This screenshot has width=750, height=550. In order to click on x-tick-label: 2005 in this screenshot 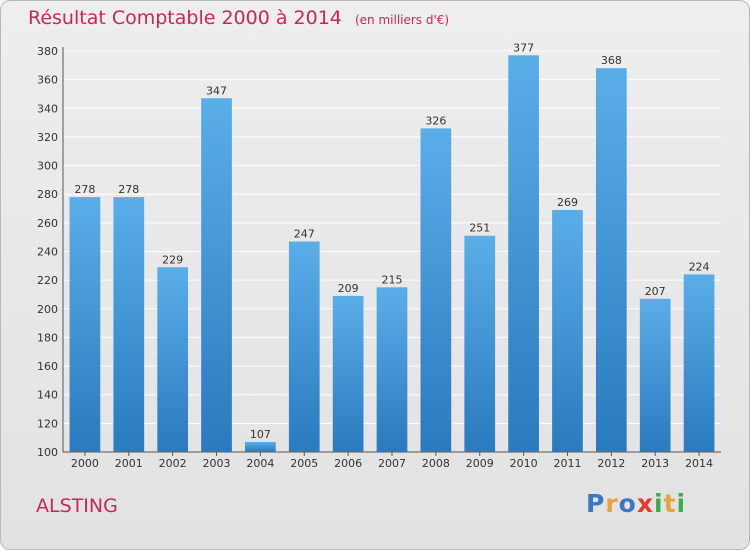, I will do `click(304, 463)`.